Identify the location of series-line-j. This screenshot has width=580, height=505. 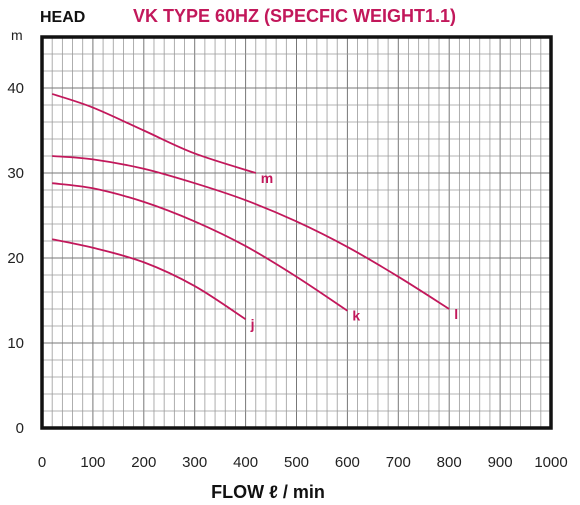
(149, 279).